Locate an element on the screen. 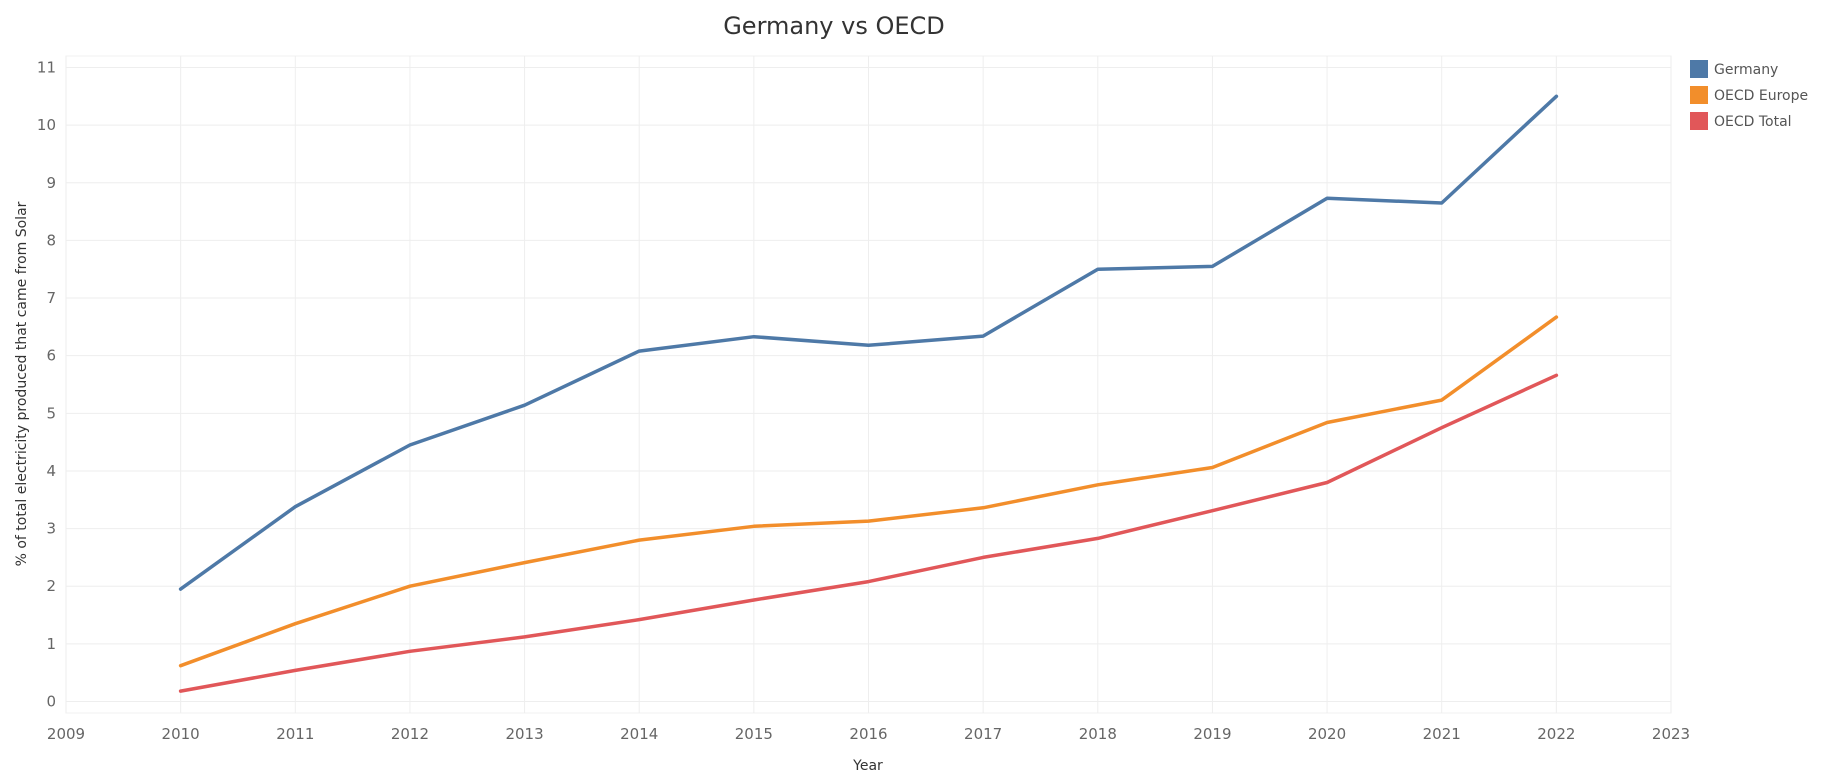  legend-label: Germany is located at coordinates (1746, 70).